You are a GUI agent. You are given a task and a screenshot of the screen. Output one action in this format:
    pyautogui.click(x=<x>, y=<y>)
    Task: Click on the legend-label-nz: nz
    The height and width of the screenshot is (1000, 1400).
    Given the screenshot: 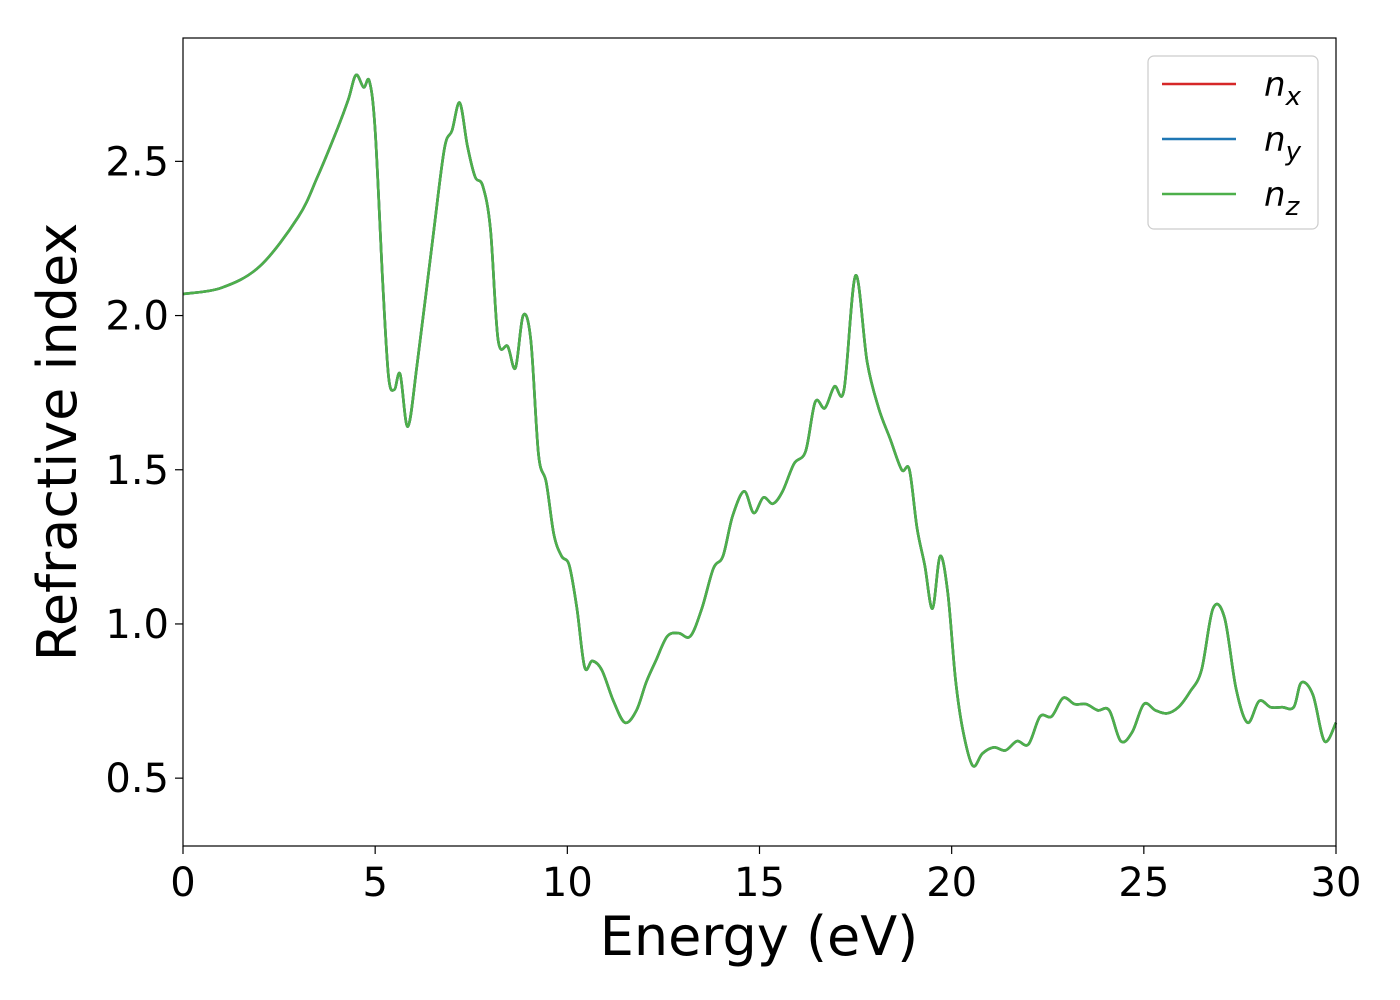 What is the action you would take?
    pyautogui.click(x=1282, y=198)
    